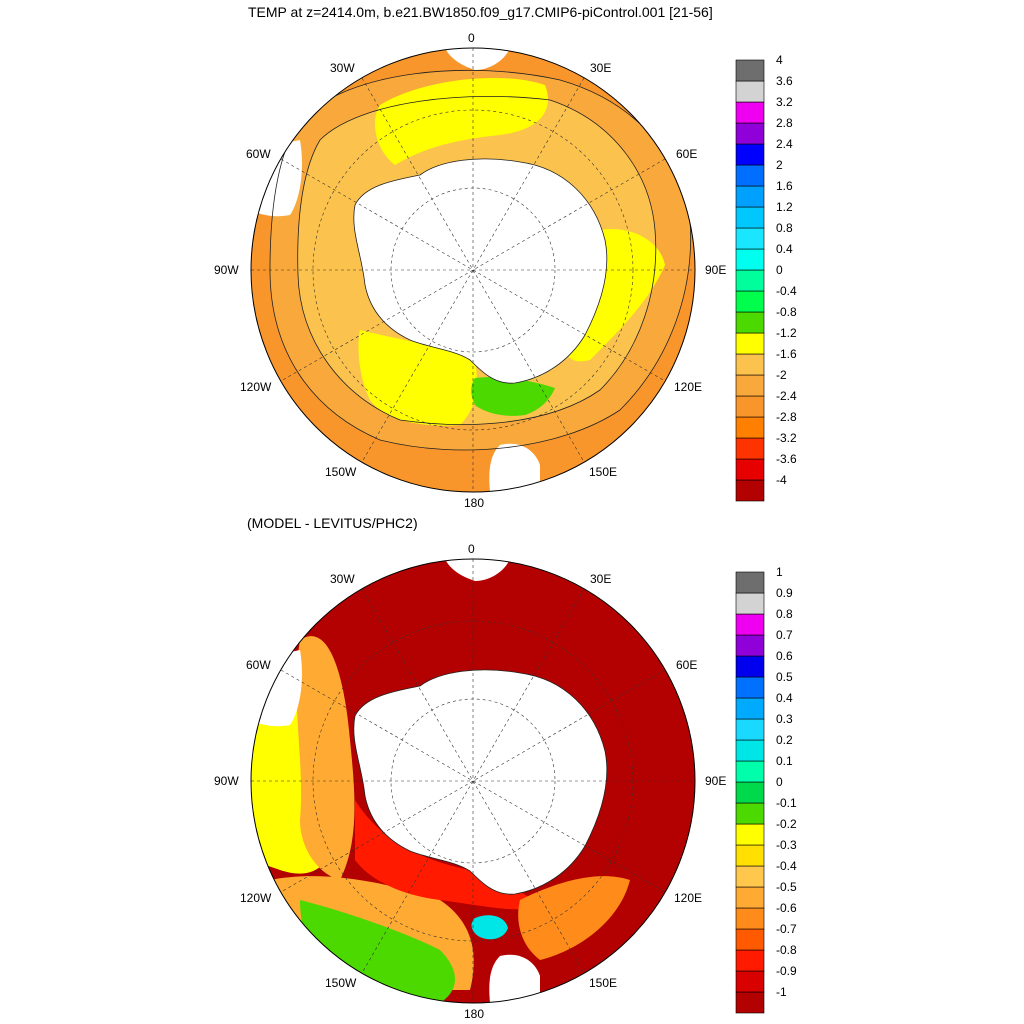 This screenshot has width=1024, height=1024. What do you see at coordinates (716, 781) in the screenshot?
I see `bottom-lon-label-90e: 90E` at bounding box center [716, 781].